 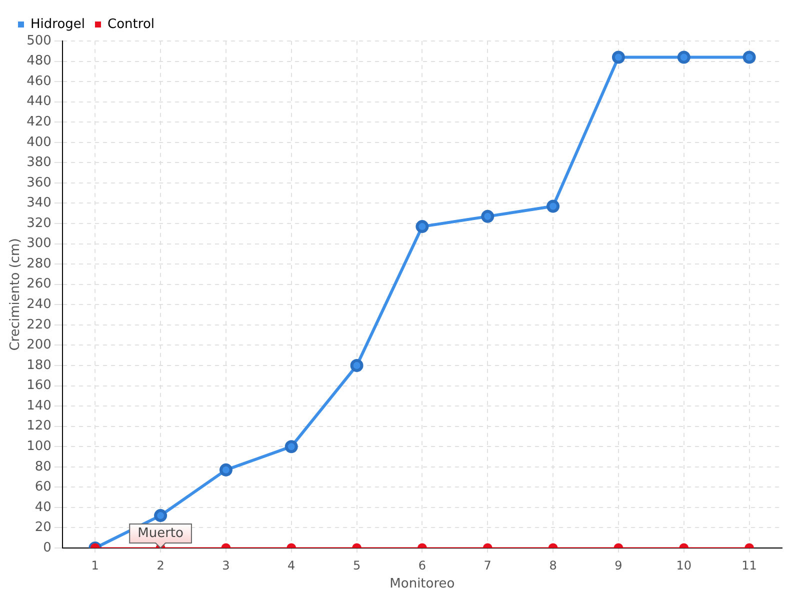 I want to click on y-tick-label: 120, so click(x=39, y=426).